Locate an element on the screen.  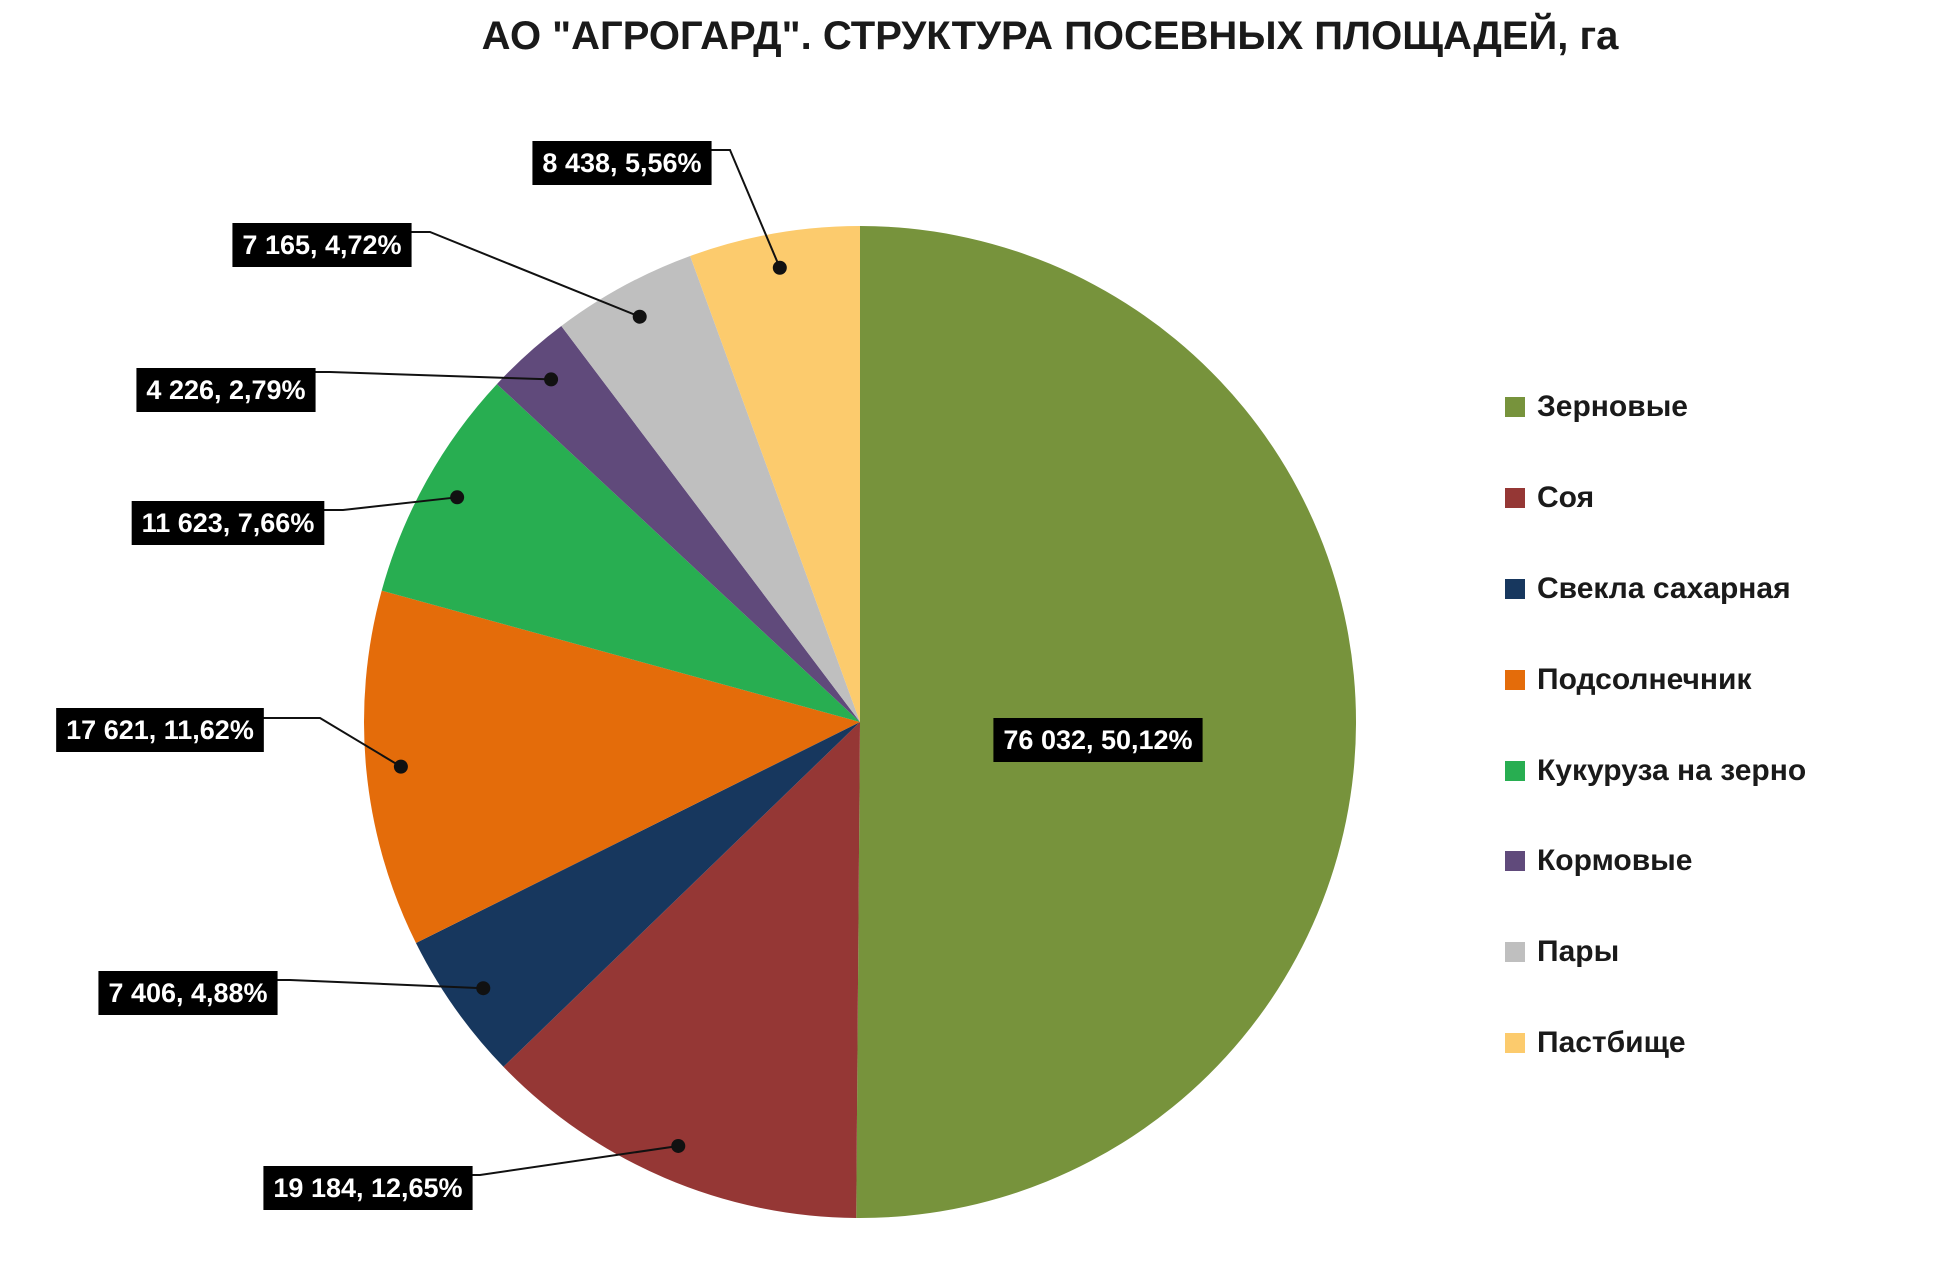
legend-item: Соя is located at coordinates (1655, 498).